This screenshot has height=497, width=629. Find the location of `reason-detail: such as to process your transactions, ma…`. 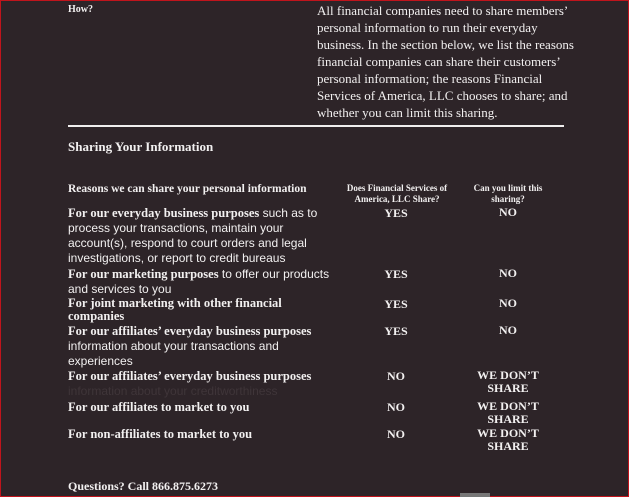

reason-detail: such as to process your transactions, ma… is located at coordinates (193, 235).